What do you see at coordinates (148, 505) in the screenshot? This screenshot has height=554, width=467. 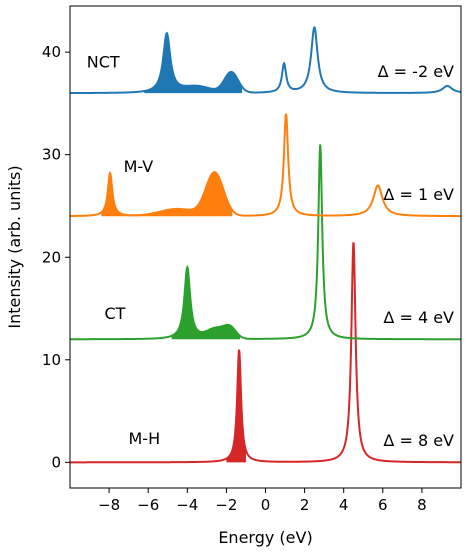 I see `x-tick-label: −6` at bounding box center [148, 505].